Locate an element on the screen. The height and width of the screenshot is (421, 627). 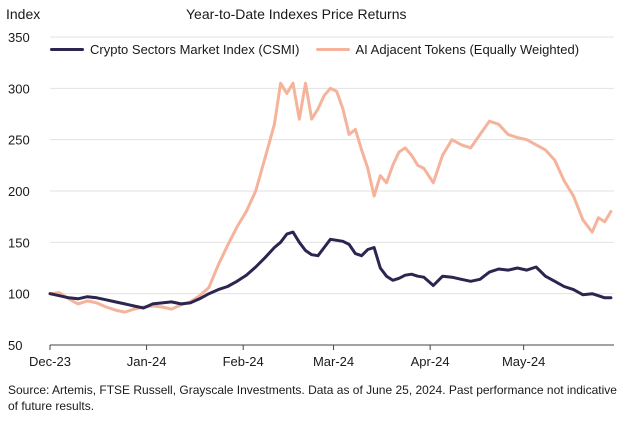
y-tick-label-50: 50 is located at coordinates (15, 345).